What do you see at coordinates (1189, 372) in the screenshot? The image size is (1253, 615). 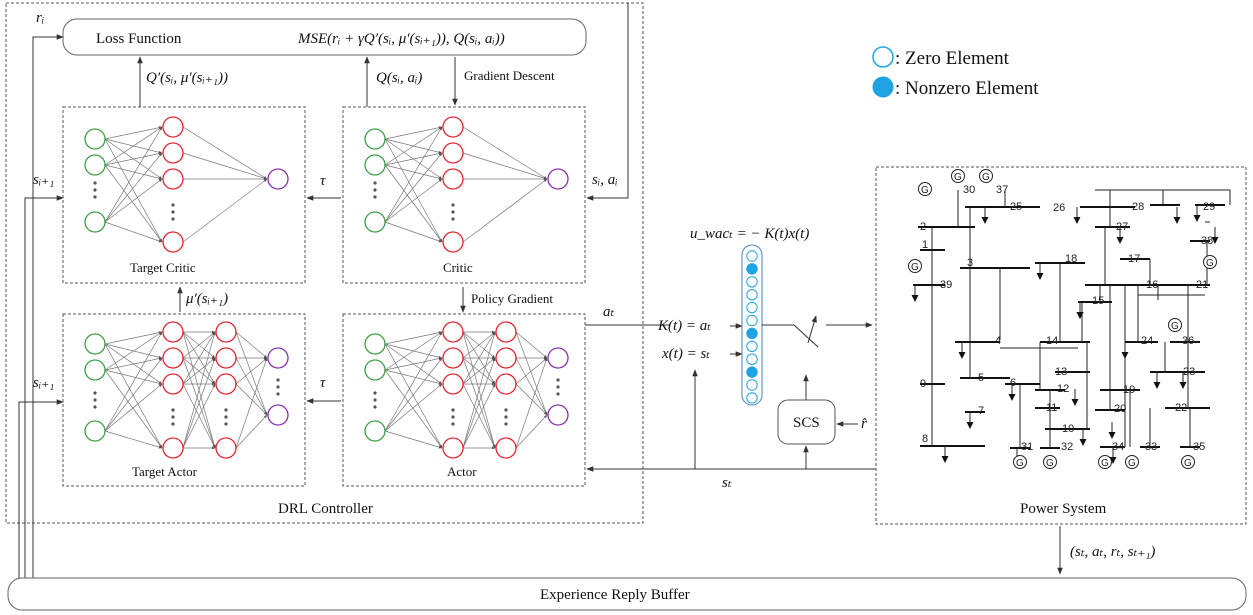 I see `bus-number: 23` at bounding box center [1189, 372].